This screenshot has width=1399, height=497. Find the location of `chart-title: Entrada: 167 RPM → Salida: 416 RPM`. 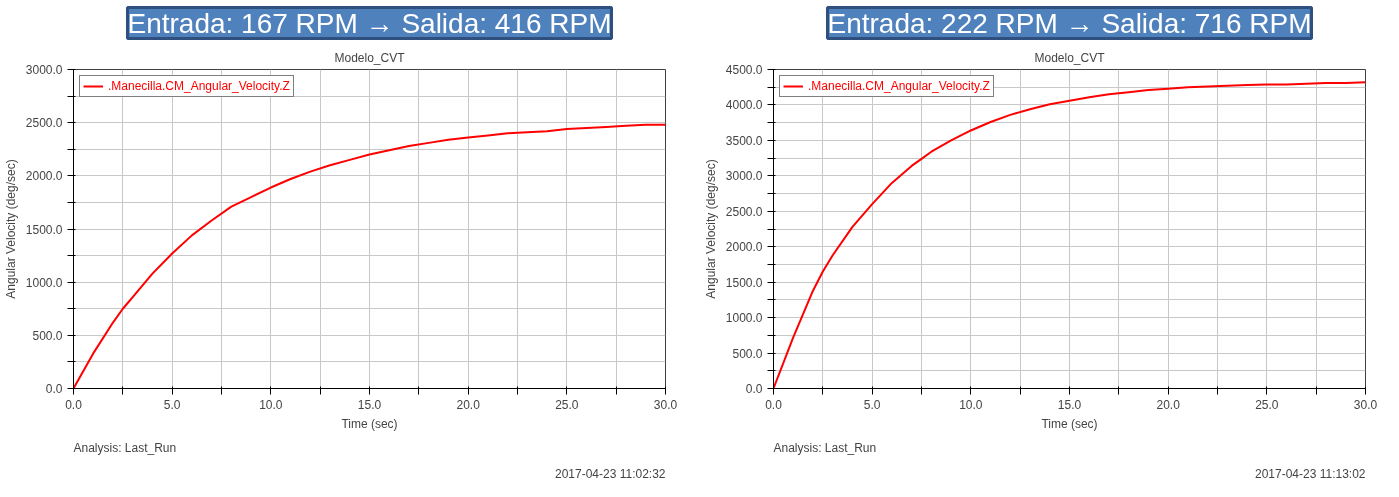

chart-title: Entrada: 167 RPM → Salida: 416 RPM is located at coordinates (369, 23).